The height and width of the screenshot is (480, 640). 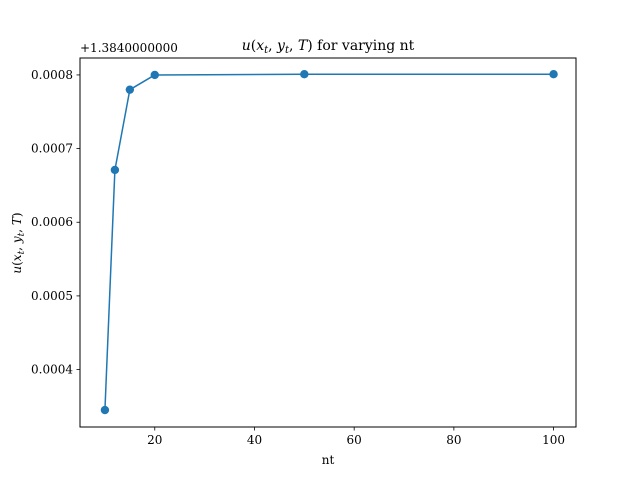 What do you see at coordinates (52, 149) in the screenshot?
I see `y-tick-label: 0.0007` at bounding box center [52, 149].